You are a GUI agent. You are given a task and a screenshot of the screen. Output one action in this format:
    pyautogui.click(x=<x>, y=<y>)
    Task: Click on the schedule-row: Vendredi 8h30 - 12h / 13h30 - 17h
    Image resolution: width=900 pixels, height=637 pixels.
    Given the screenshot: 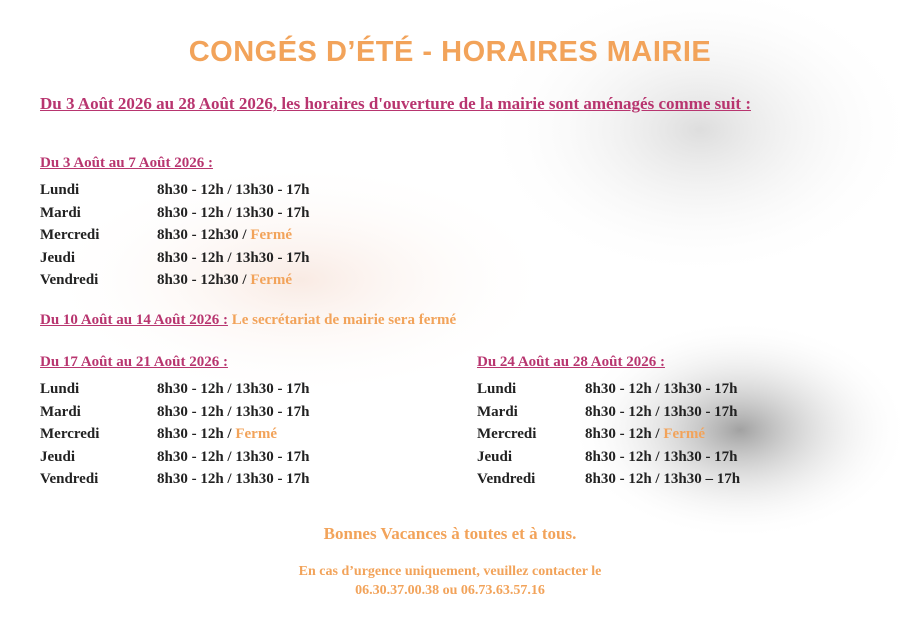 What is the action you would take?
    pyautogui.click(x=240, y=482)
    